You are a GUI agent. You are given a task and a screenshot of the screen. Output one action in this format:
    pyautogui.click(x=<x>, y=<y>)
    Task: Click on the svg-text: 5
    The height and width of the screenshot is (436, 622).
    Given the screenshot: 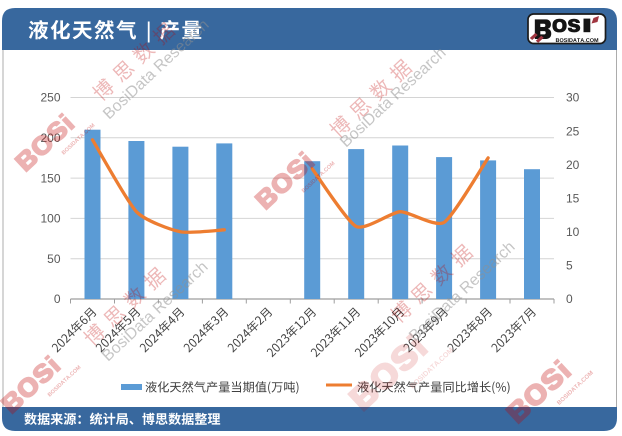 What is the action you would take?
    pyautogui.click(x=569, y=266)
    